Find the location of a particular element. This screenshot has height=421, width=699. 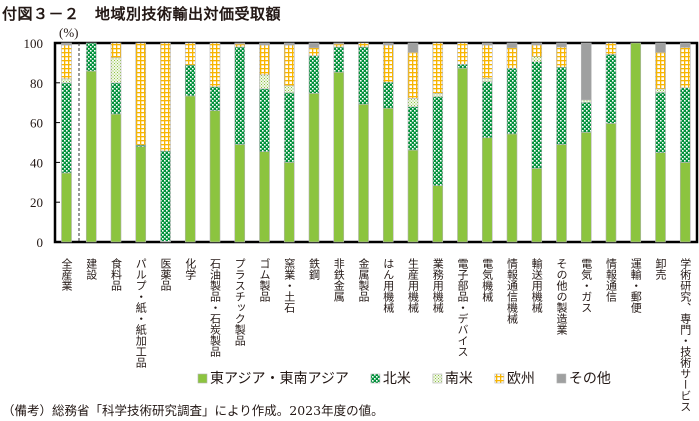

x-tick-label: 非鉄金属 is located at coordinates (338, 280).